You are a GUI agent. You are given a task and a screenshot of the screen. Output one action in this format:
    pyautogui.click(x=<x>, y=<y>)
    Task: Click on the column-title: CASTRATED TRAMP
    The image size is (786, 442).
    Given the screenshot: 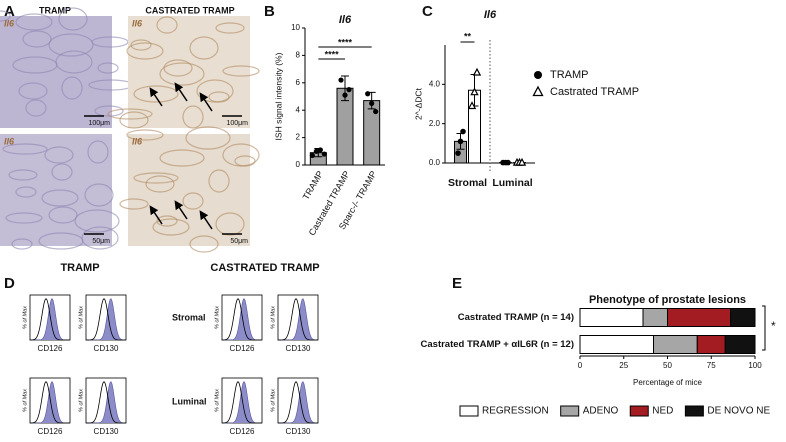 What is the action you would take?
    pyautogui.click(x=189, y=10)
    